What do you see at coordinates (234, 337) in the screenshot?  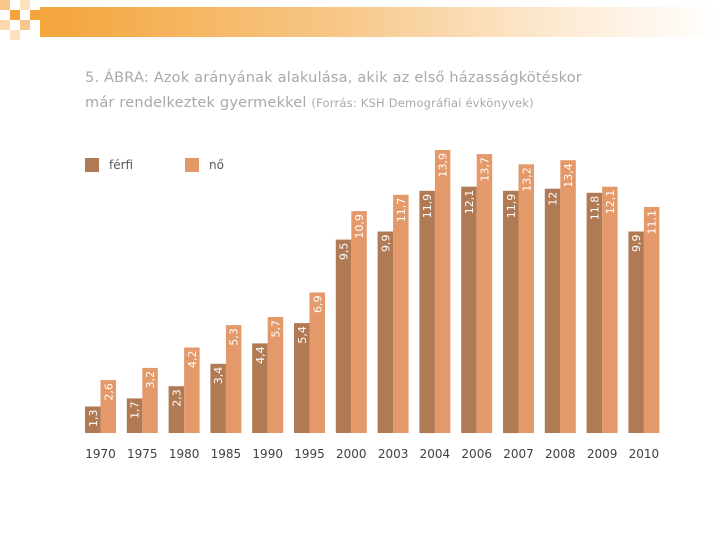 I see `data-label-no-1985: 5,3` at bounding box center [234, 337].